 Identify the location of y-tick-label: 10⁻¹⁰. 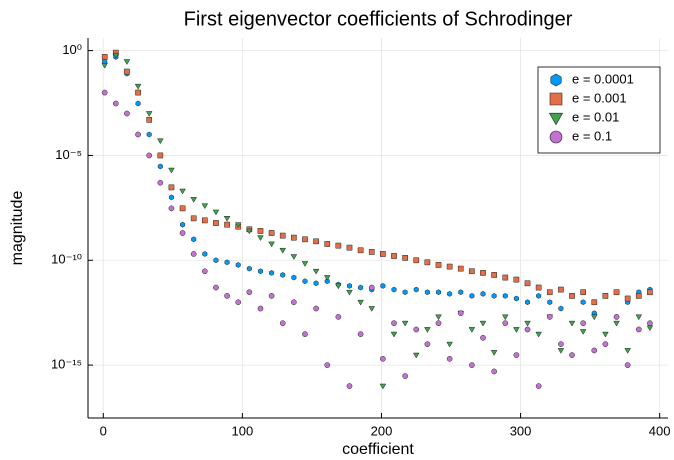
(66, 259).